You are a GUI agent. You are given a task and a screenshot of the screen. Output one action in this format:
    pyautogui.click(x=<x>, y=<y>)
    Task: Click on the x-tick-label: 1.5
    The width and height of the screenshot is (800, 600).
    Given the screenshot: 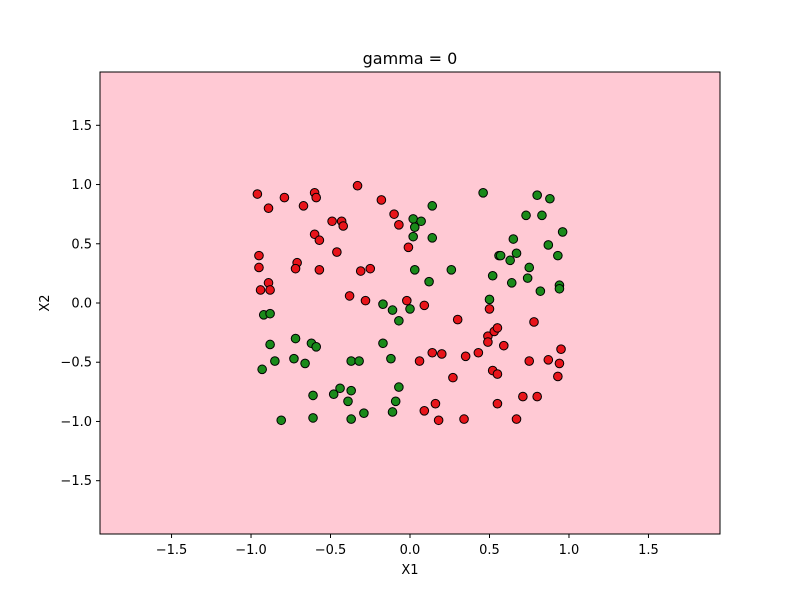 What is the action you would take?
    pyautogui.click(x=648, y=550)
    